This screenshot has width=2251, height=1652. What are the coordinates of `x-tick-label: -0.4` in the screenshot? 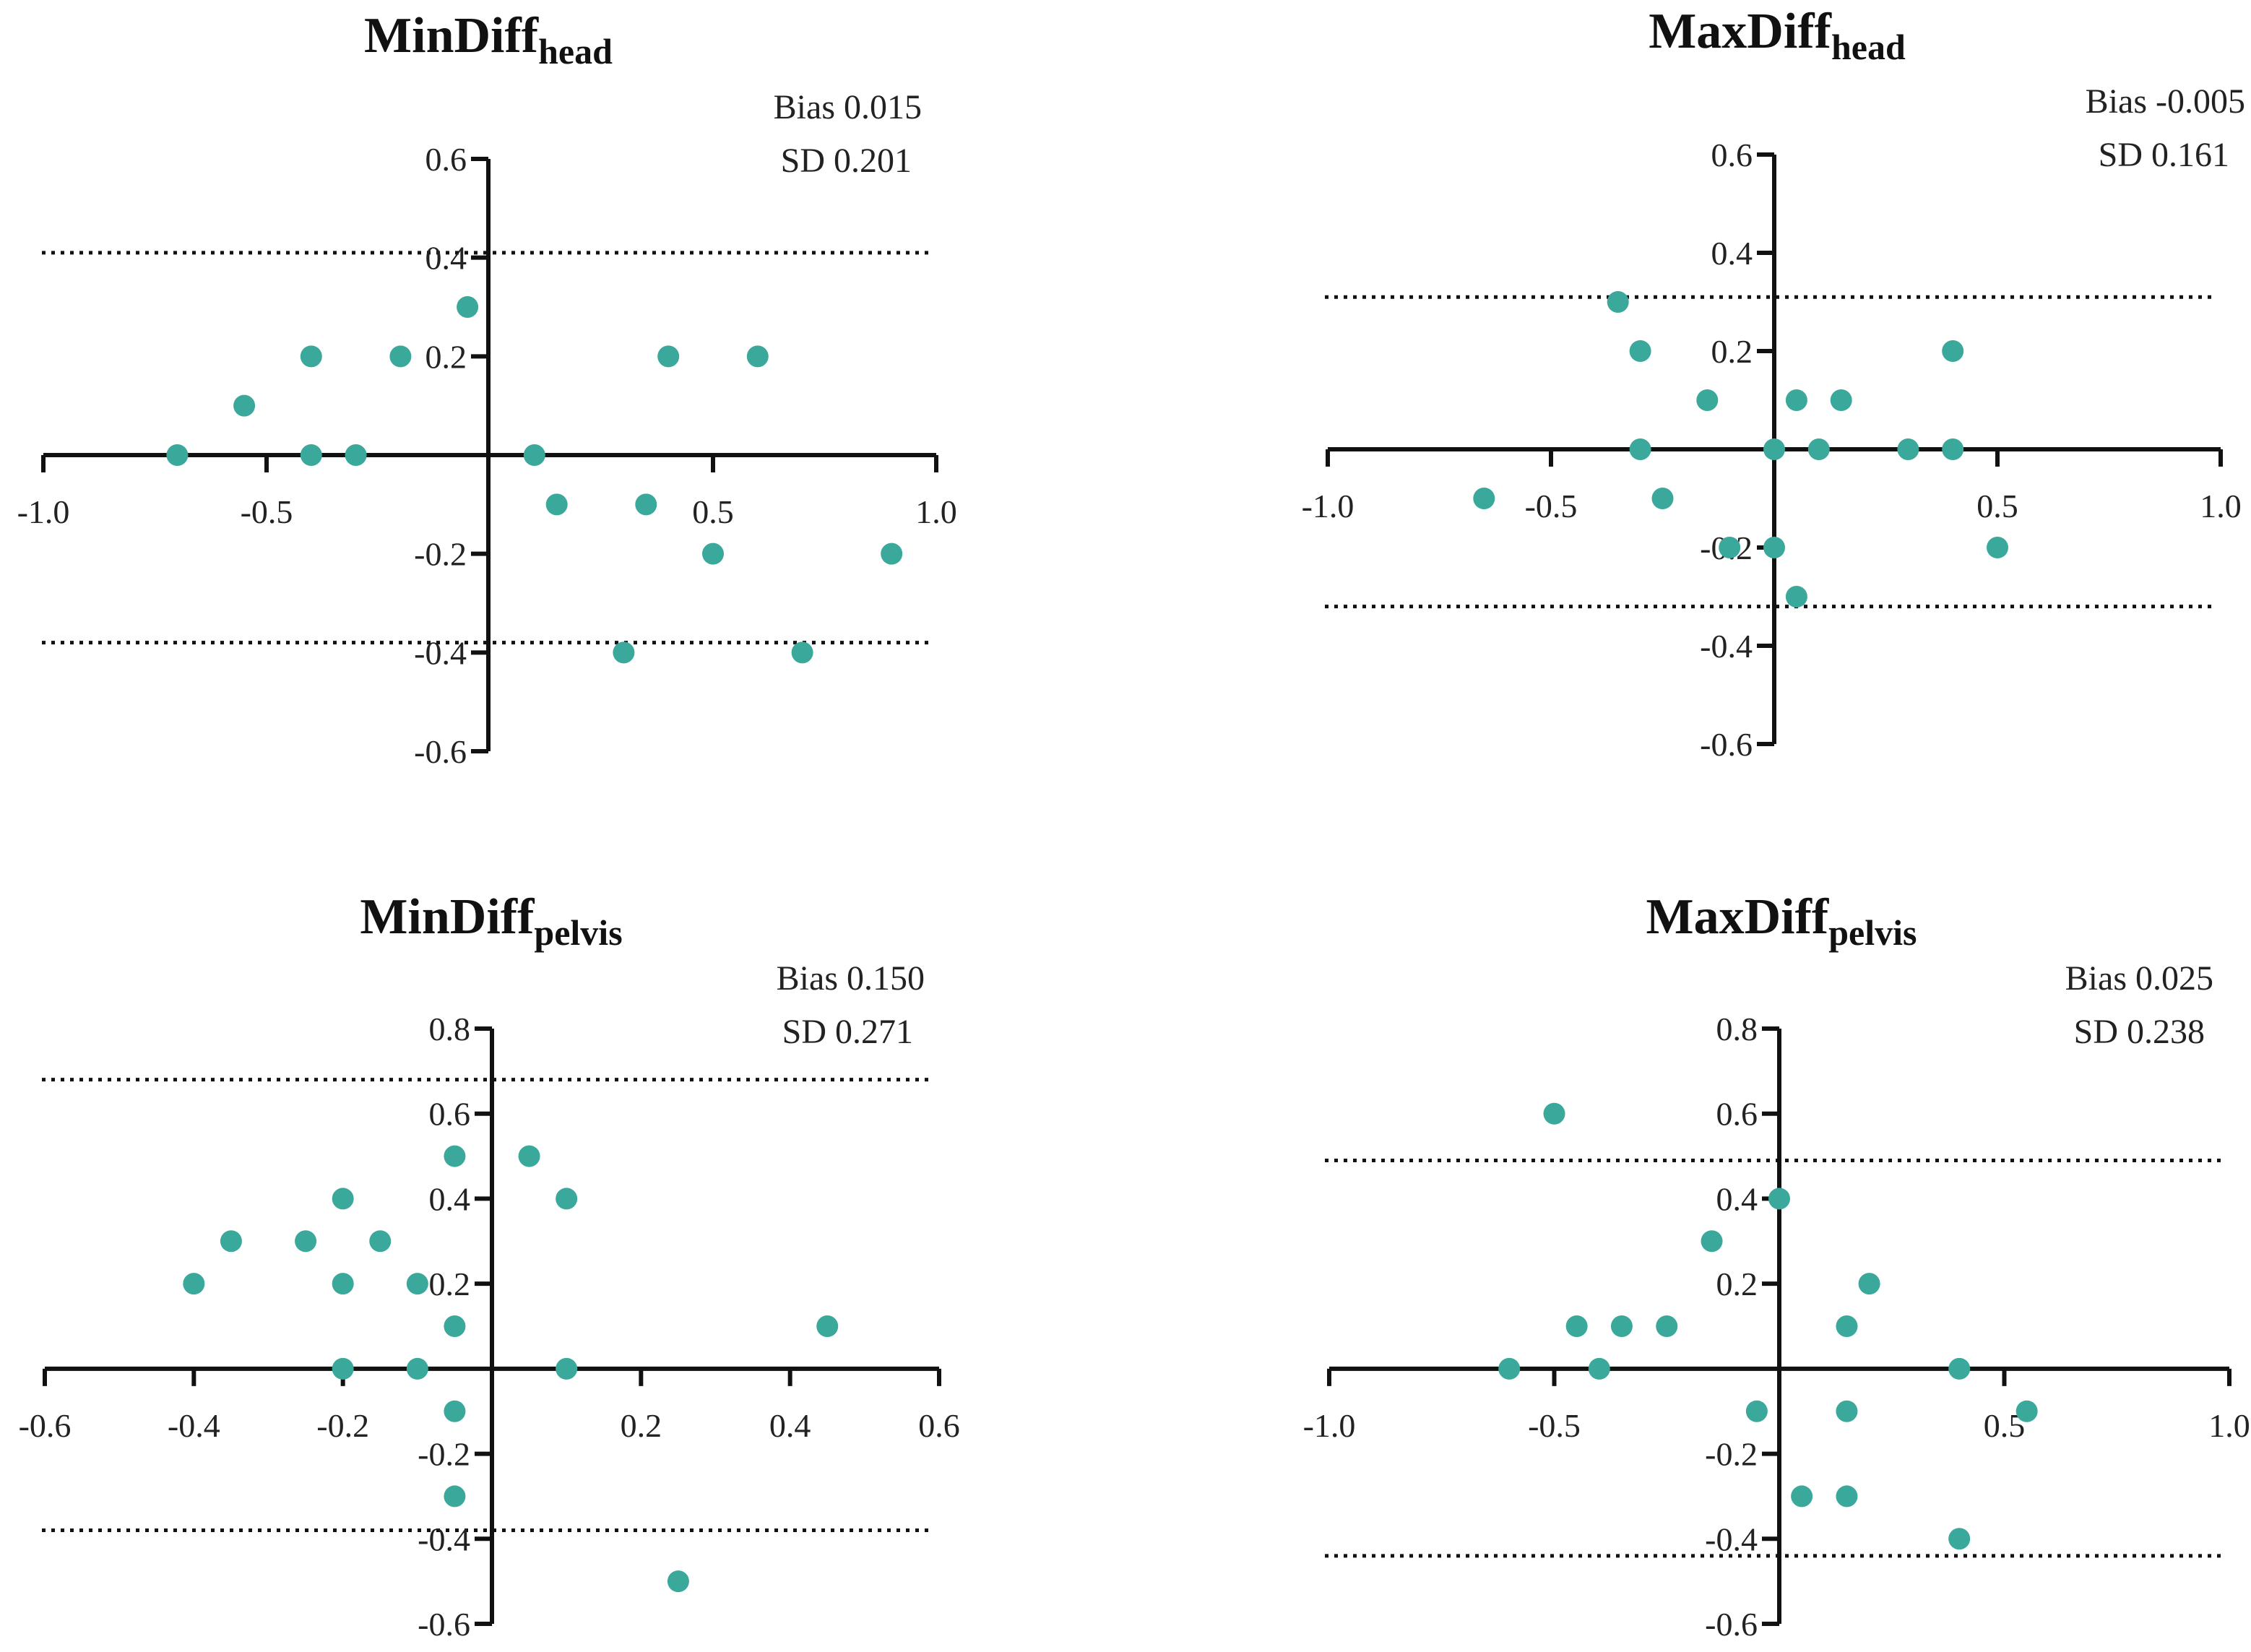 It's located at (194, 1425).